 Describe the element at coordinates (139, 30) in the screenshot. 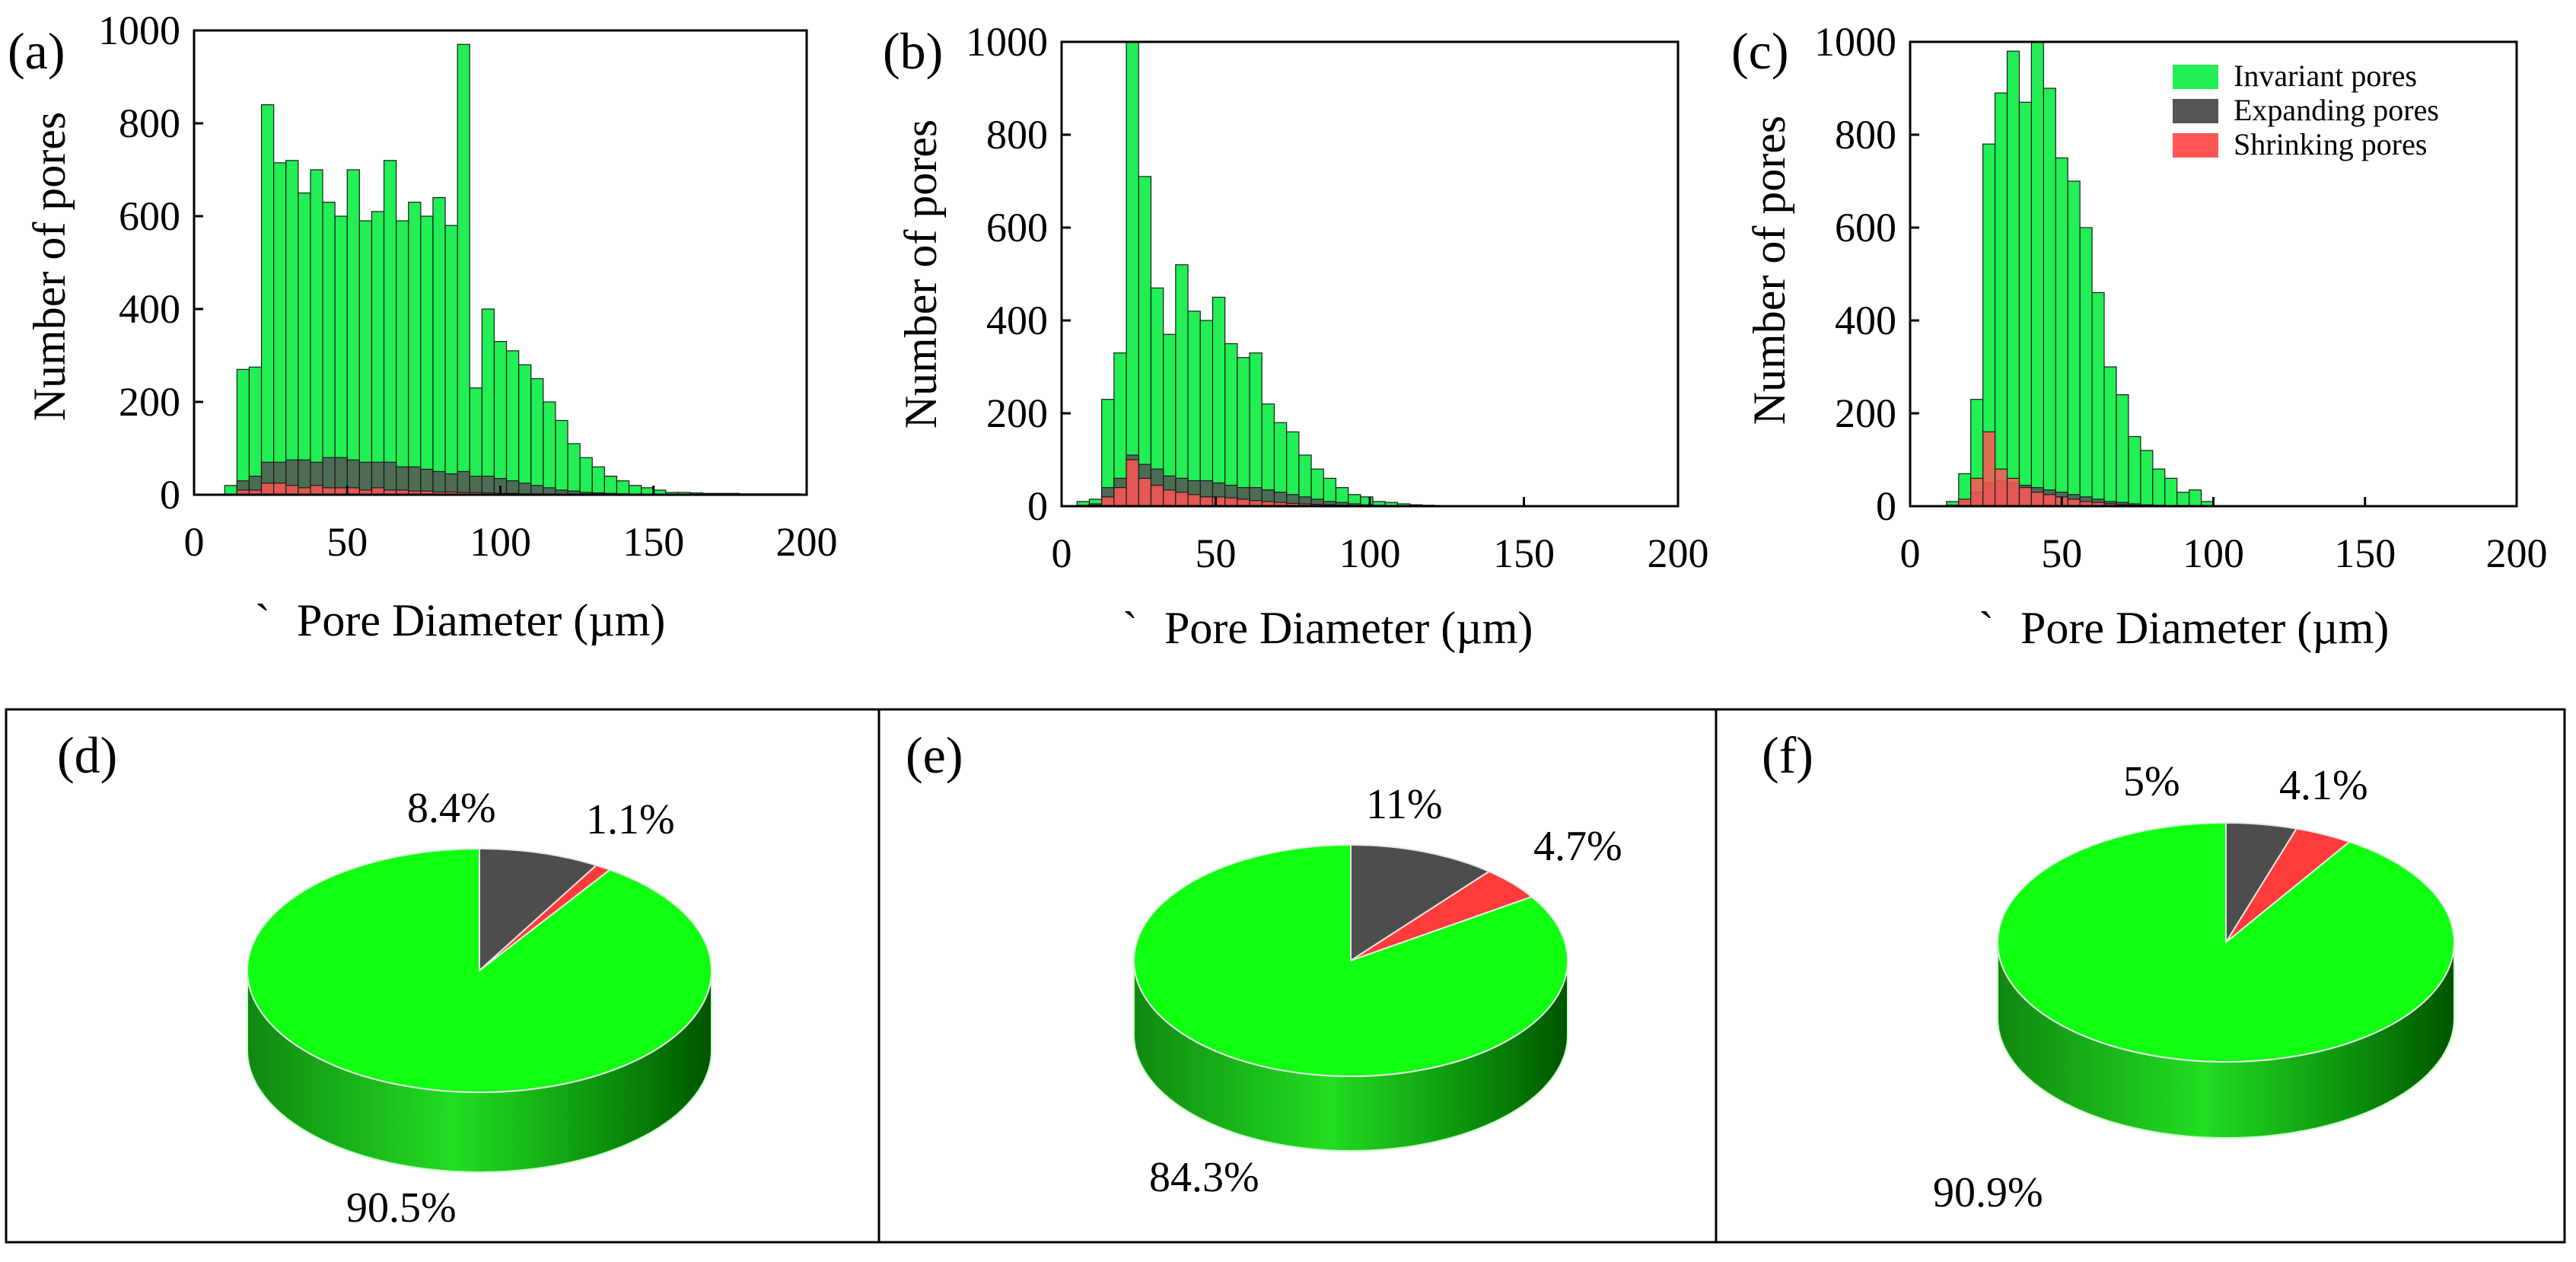

I see `ytick-label-a-5: 1000` at that location.